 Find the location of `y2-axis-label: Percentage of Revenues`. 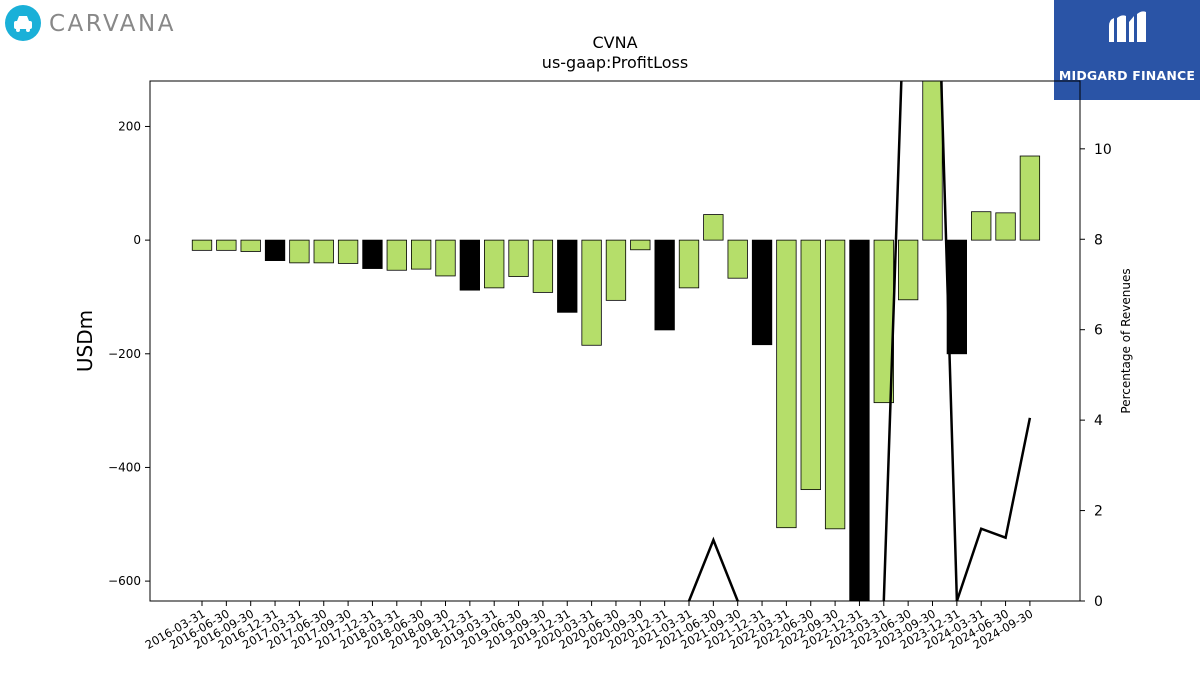

y2-axis-label: Percentage of Revenues is located at coordinates (1126, 340).